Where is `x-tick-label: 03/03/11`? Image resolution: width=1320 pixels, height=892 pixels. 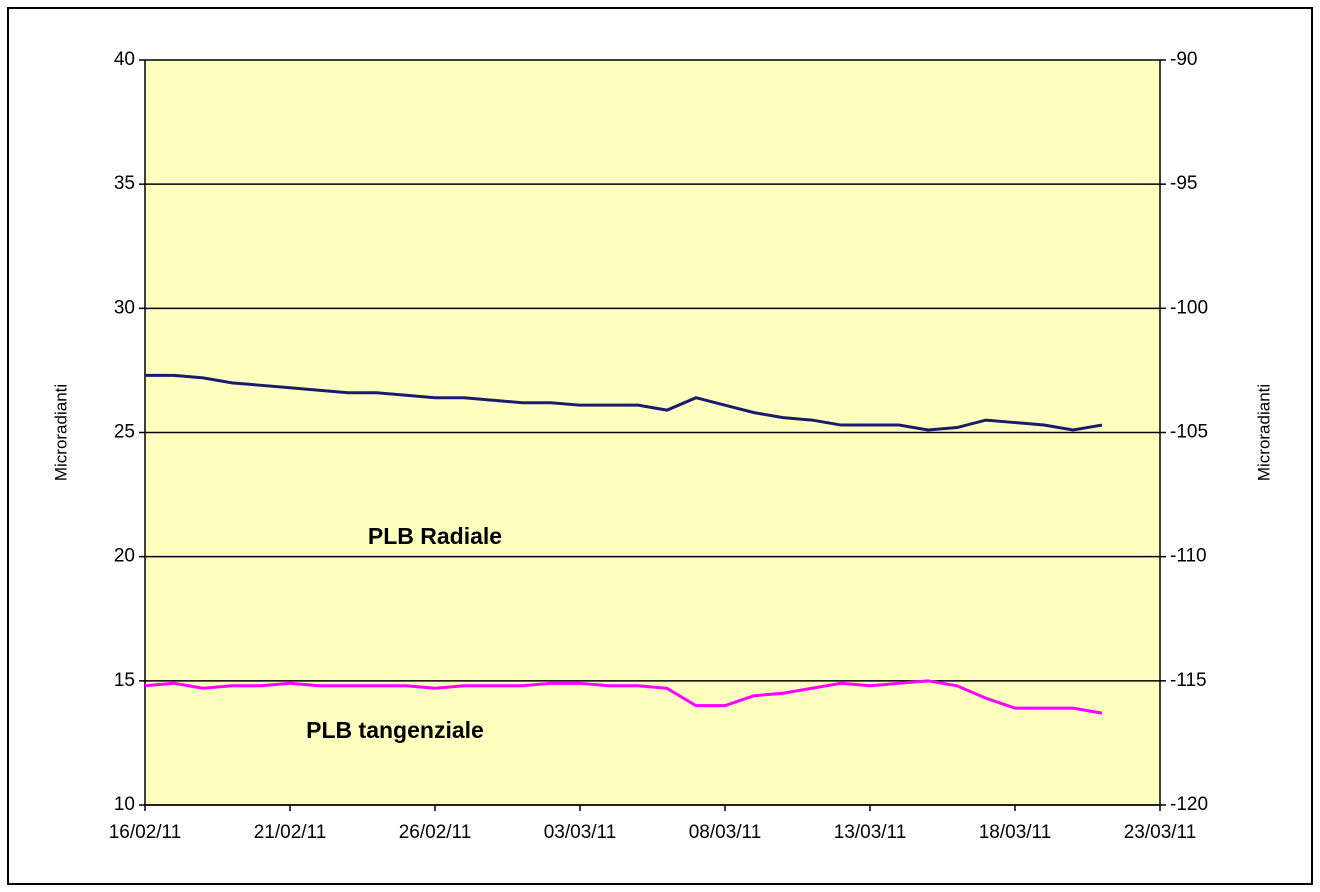
x-tick-label: 03/03/11 is located at coordinates (580, 832).